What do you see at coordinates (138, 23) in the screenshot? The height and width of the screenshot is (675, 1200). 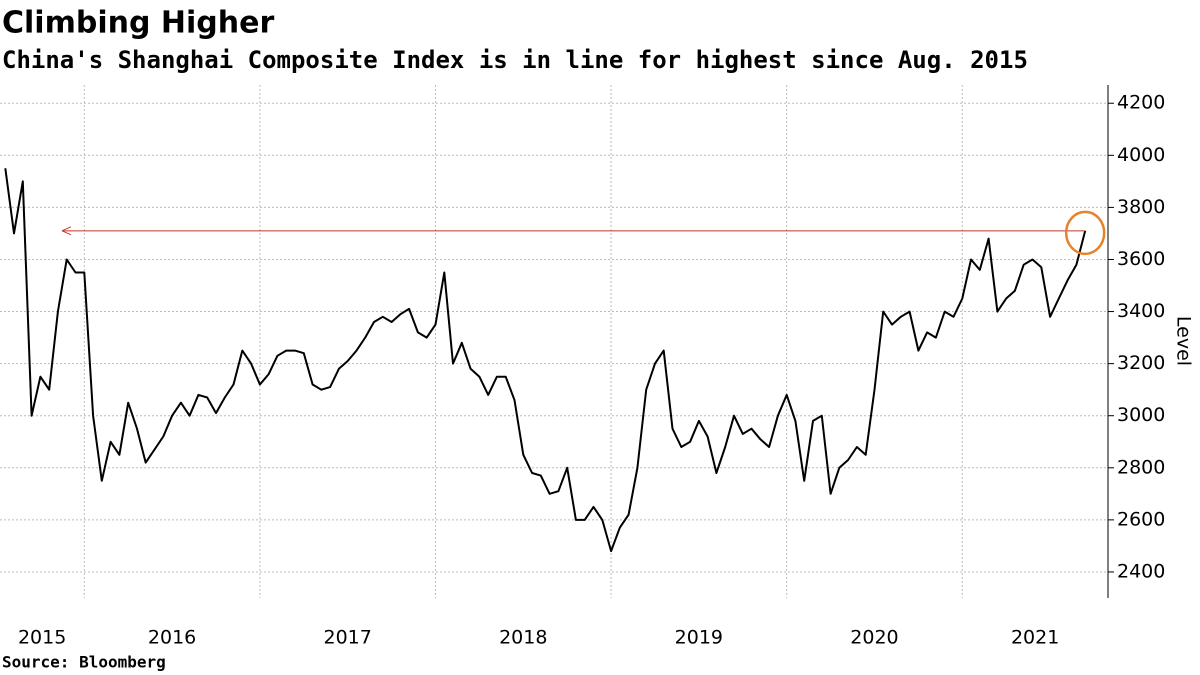 I see `chart-title: Climbing Higher` at bounding box center [138, 23].